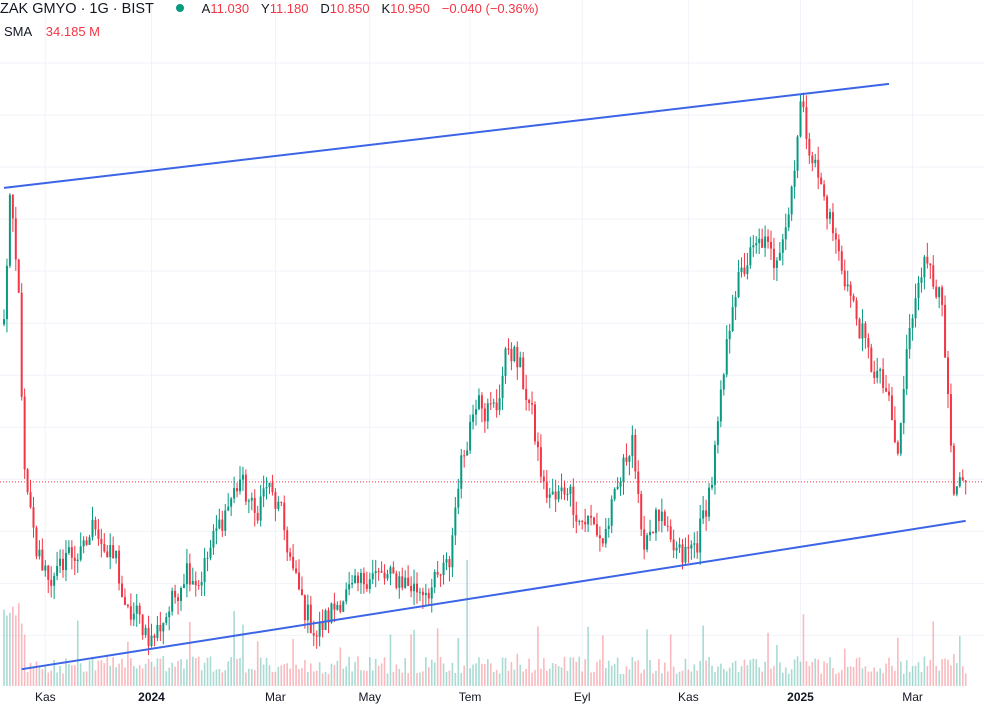 This screenshot has height=715, width=984. I want to click on sma-legend: SMA 34.185 M, so click(52, 31).